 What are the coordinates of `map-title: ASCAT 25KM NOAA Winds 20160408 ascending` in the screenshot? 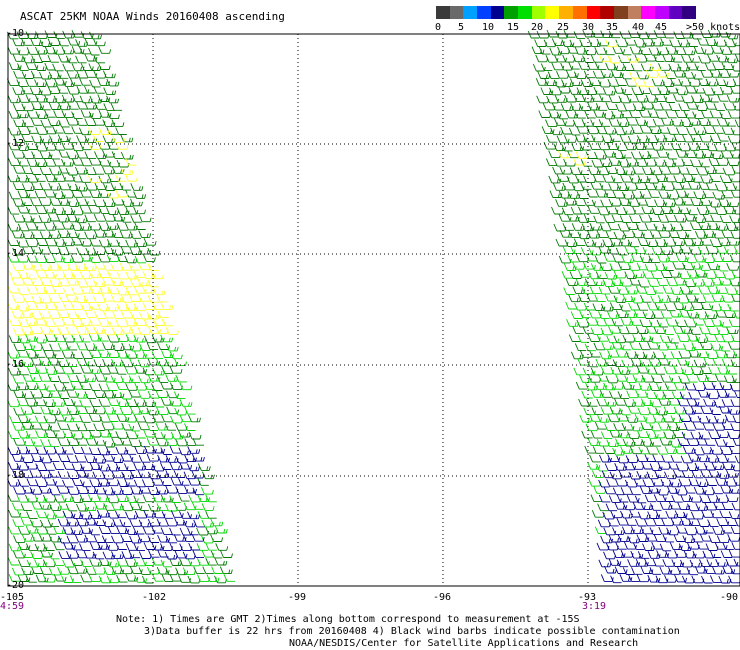 It's located at (152, 16).